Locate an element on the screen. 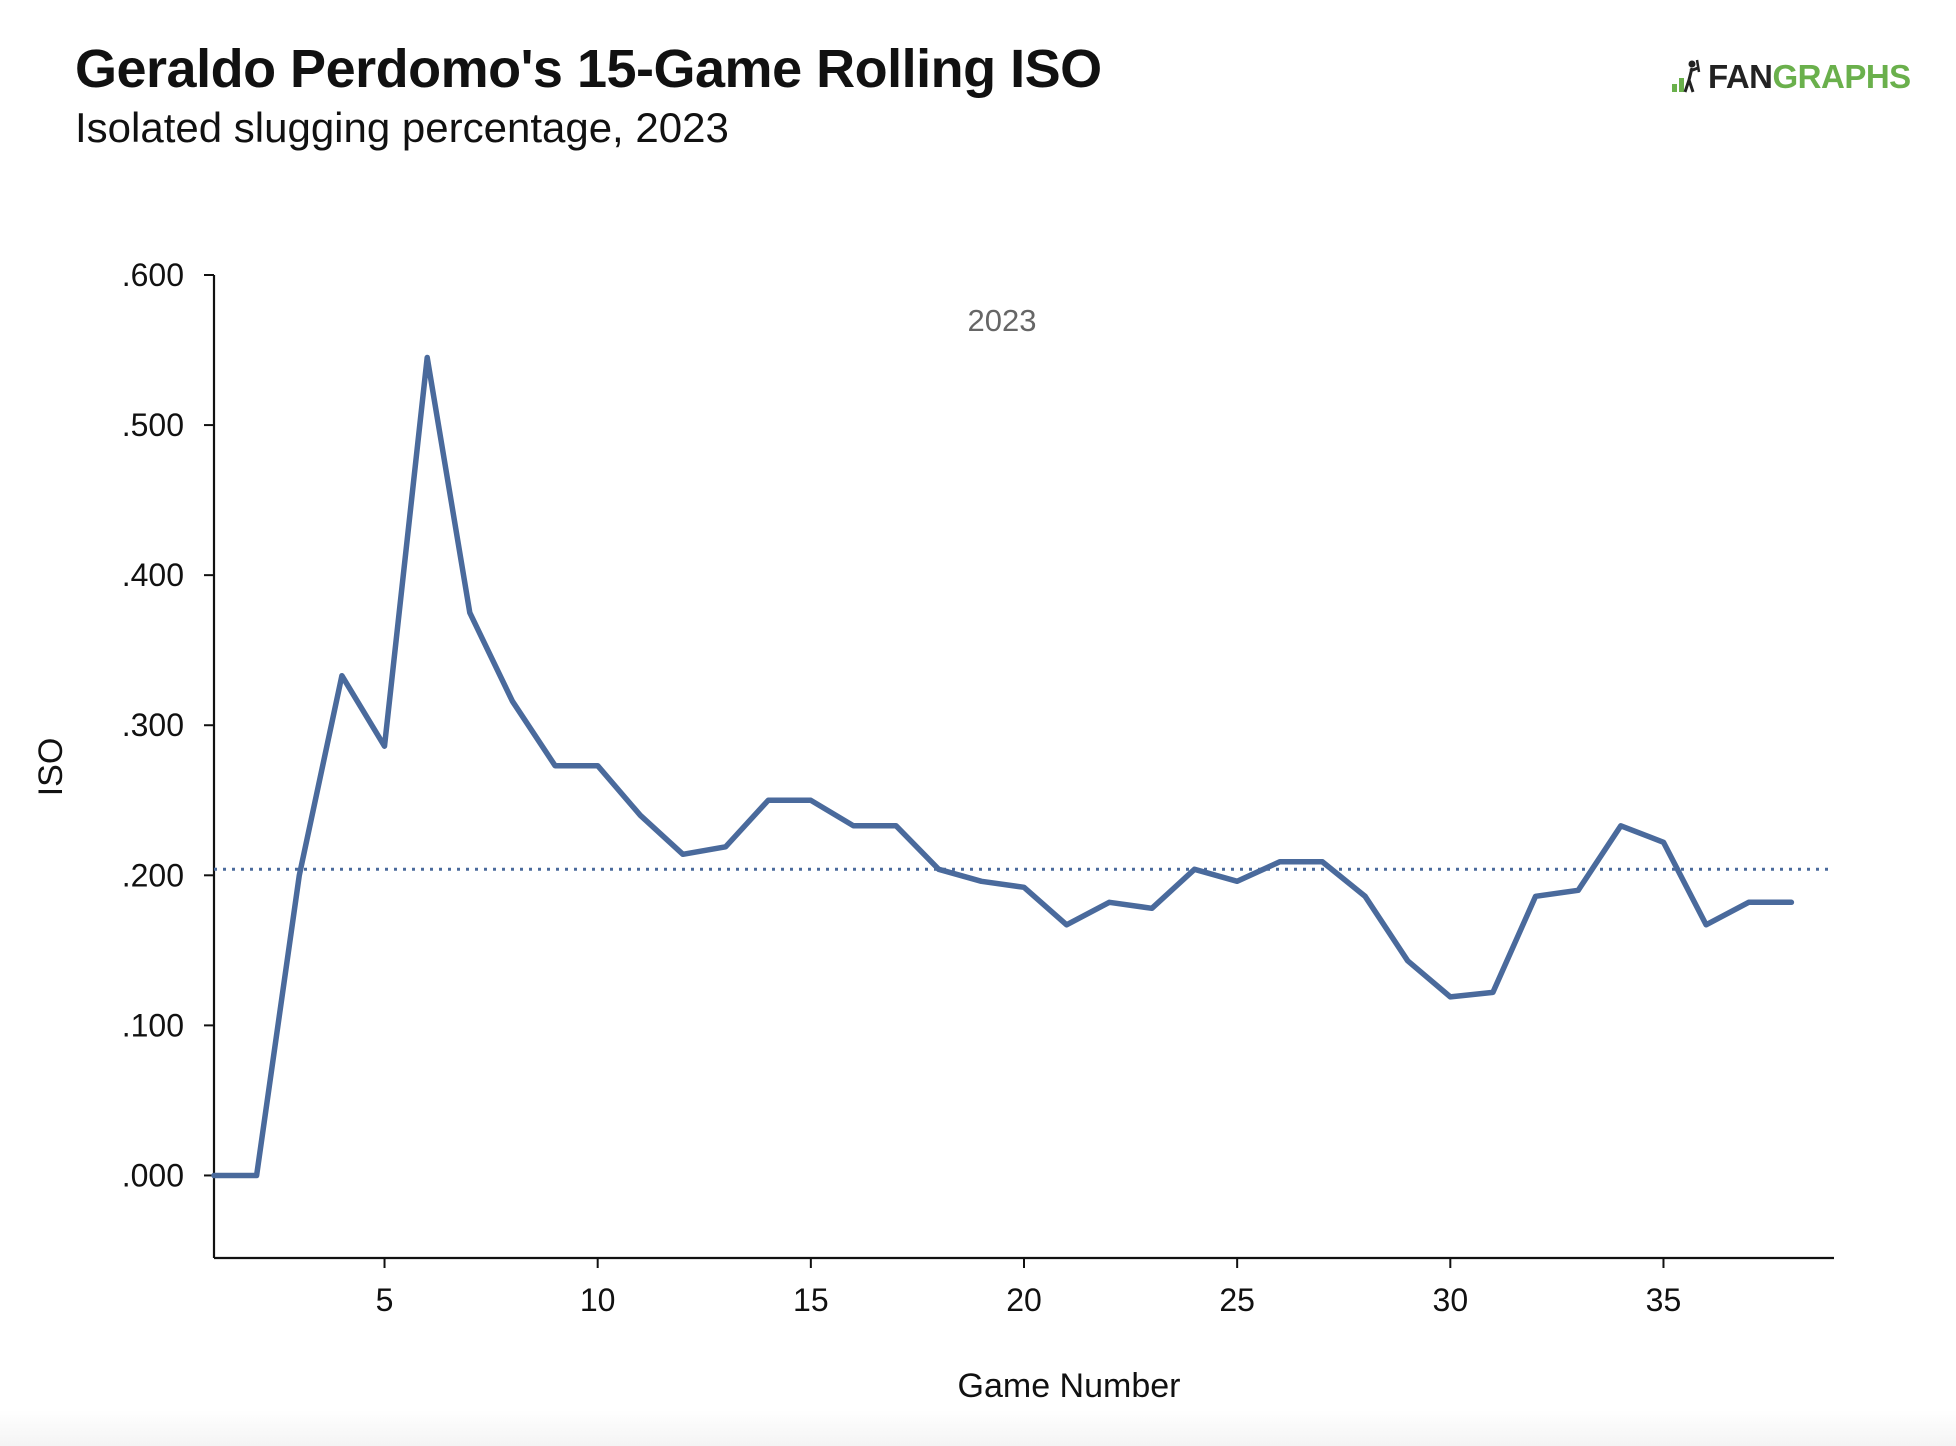 Image resolution: width=1956 pixels, height=1446 pixels. chart-subtitle: Isolated slugging percentage, 2023 is located at coordinates (402, 127).